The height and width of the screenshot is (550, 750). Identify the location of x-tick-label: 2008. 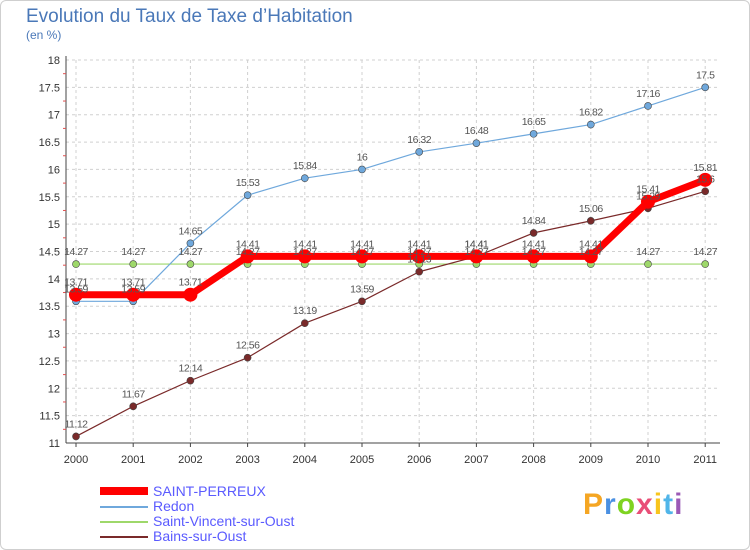
(533, 460).